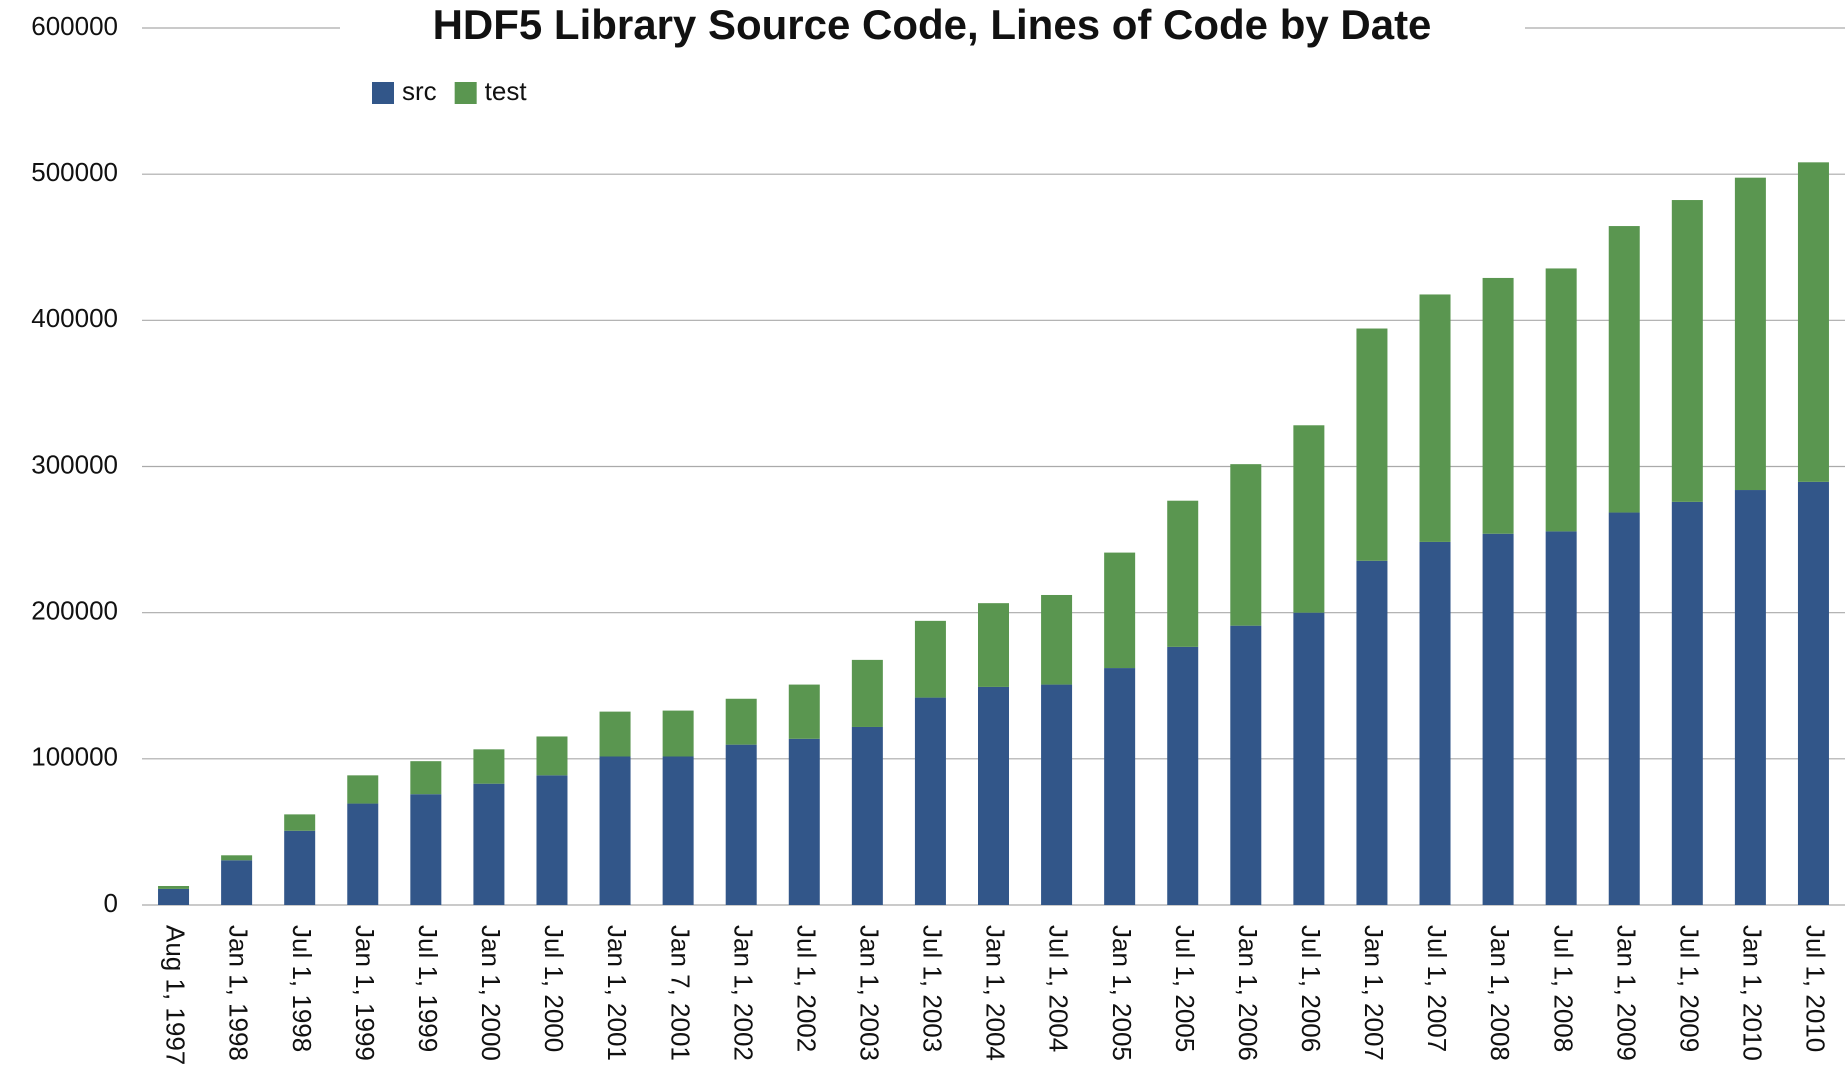  What do you see at coordinates (365, 993) in the screenshot?
I see `x-tick-label: Jan 1, 1999` at bounding box center [365, 993].